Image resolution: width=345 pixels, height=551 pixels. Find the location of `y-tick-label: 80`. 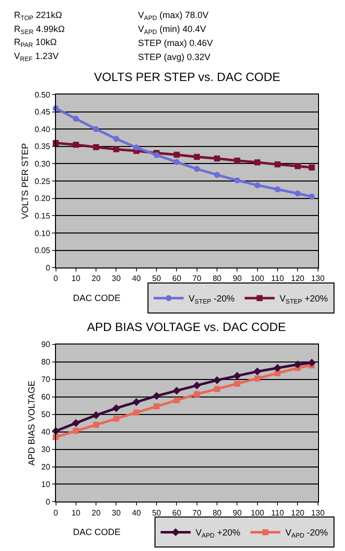

y-tick-label: 80 is located at coordinates (46, 362).